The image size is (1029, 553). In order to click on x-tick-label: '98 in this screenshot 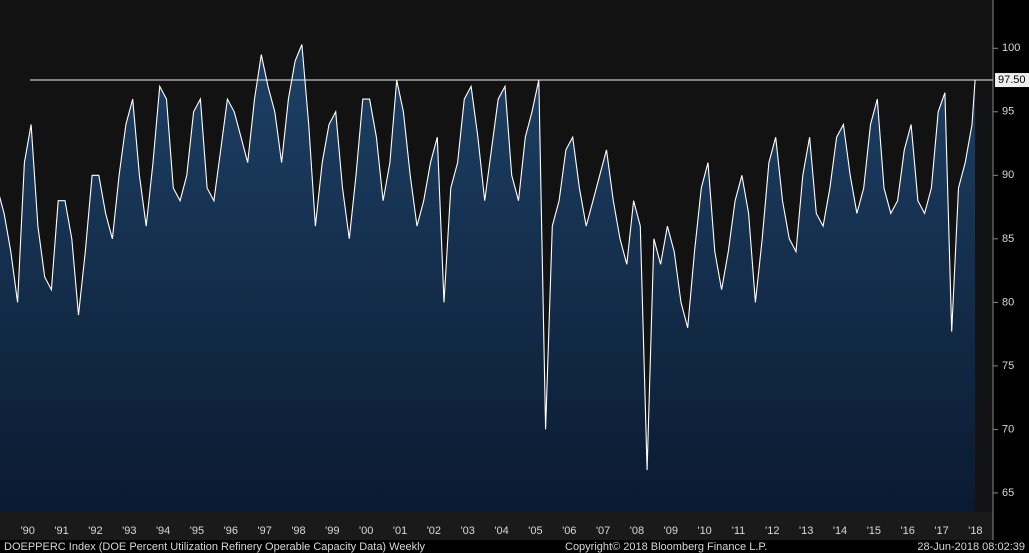, I will do `click(298, 531)`.